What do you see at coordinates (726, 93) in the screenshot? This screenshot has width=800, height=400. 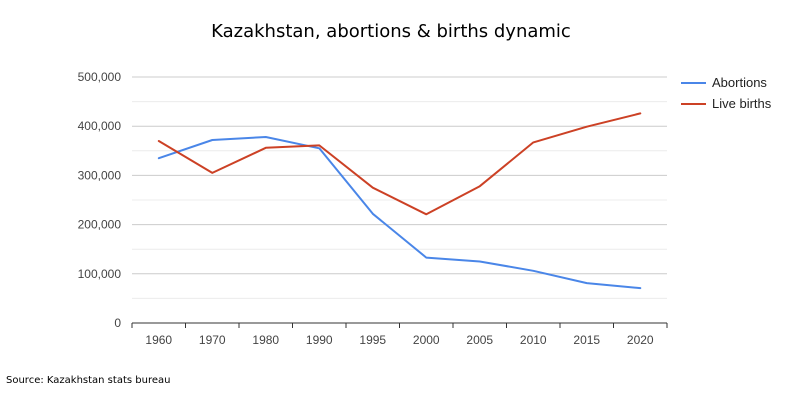 I see `legend: Abortions Live births` at bounding box center [726, 93].